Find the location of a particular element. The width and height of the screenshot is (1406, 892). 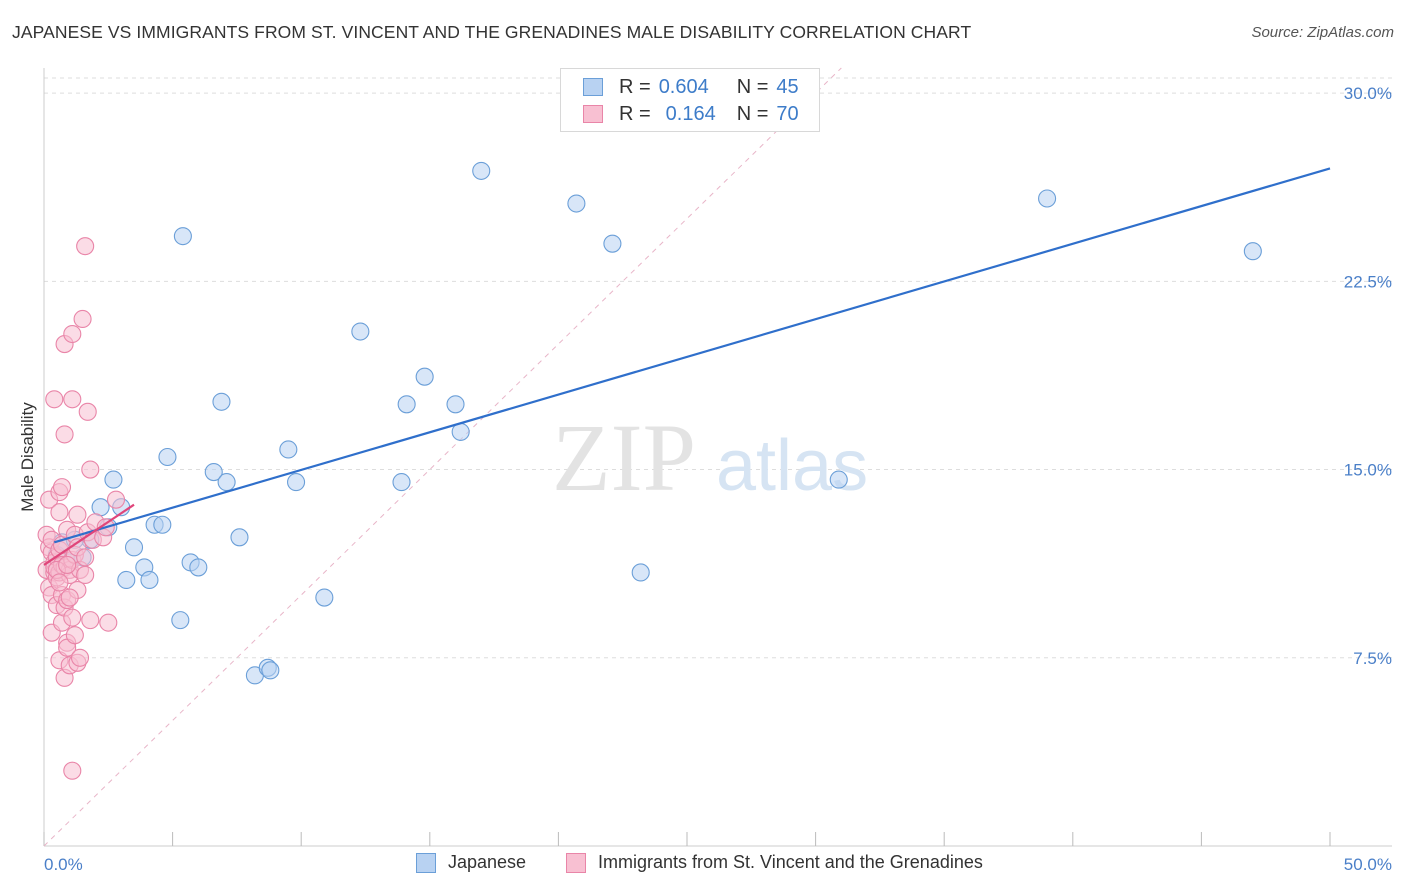

legend-row-immigrants: R = 0.164 N = 70 is located at coordinates (691, 114).